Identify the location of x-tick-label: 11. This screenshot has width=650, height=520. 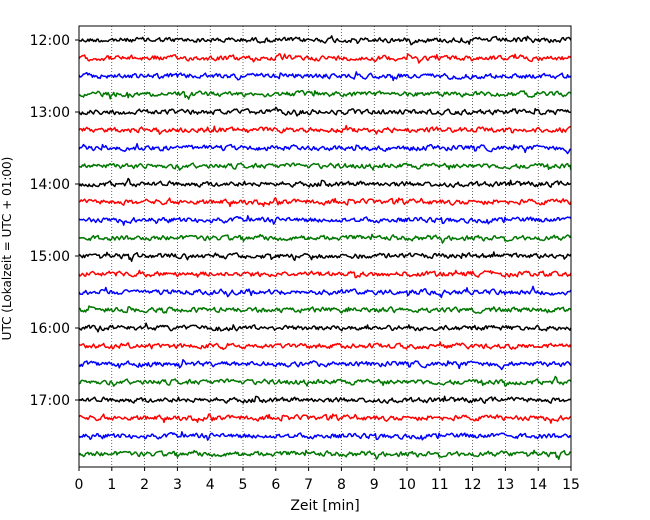
(440, 485).